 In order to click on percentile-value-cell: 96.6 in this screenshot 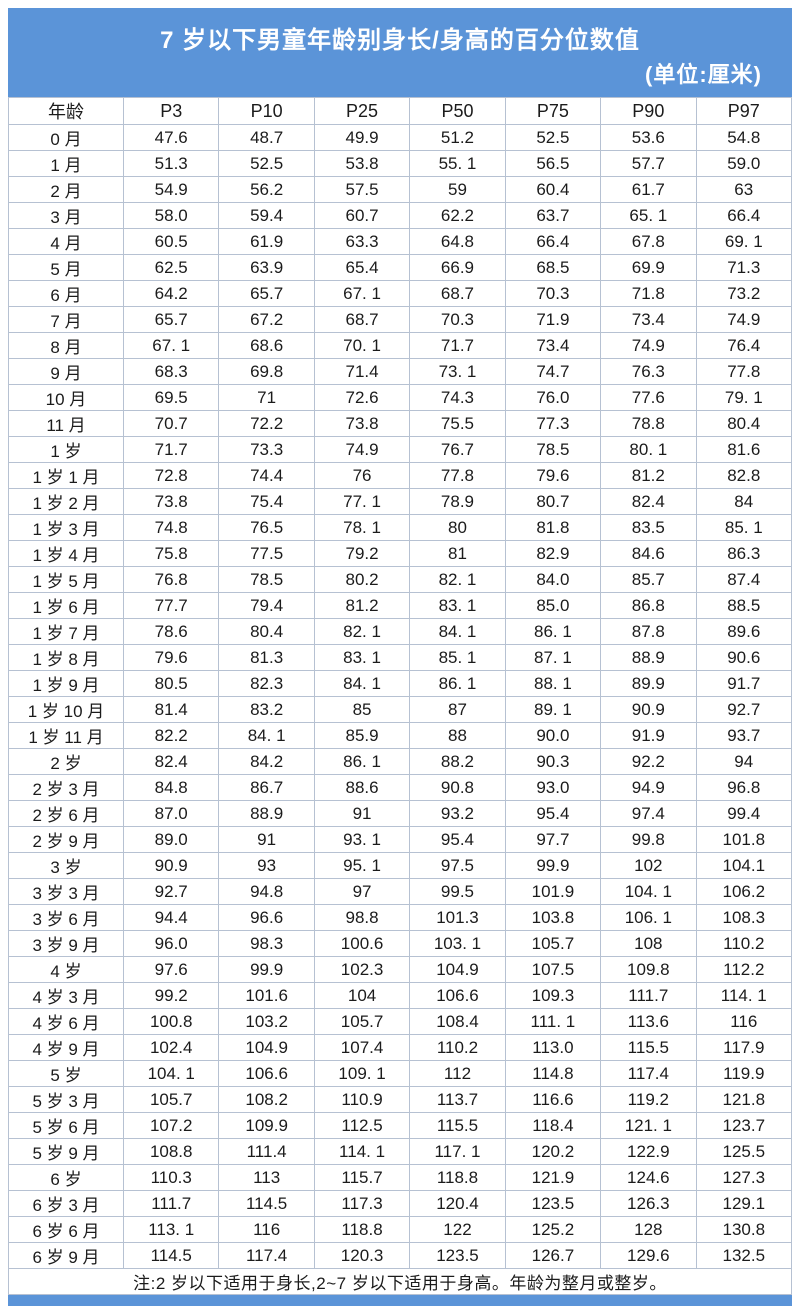, I will do `click(266, 917)`.